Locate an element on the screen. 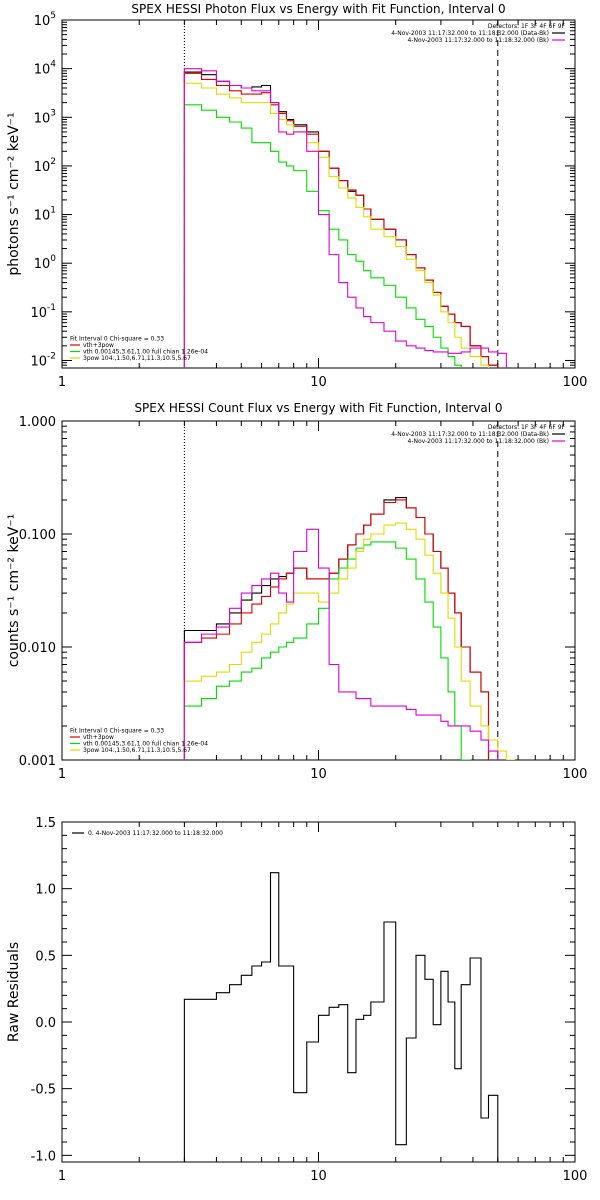 Image resolution: width=600 pixels, height=1200 pixels. y-tick-label: 1.0 is located at coordinates (45, 890).